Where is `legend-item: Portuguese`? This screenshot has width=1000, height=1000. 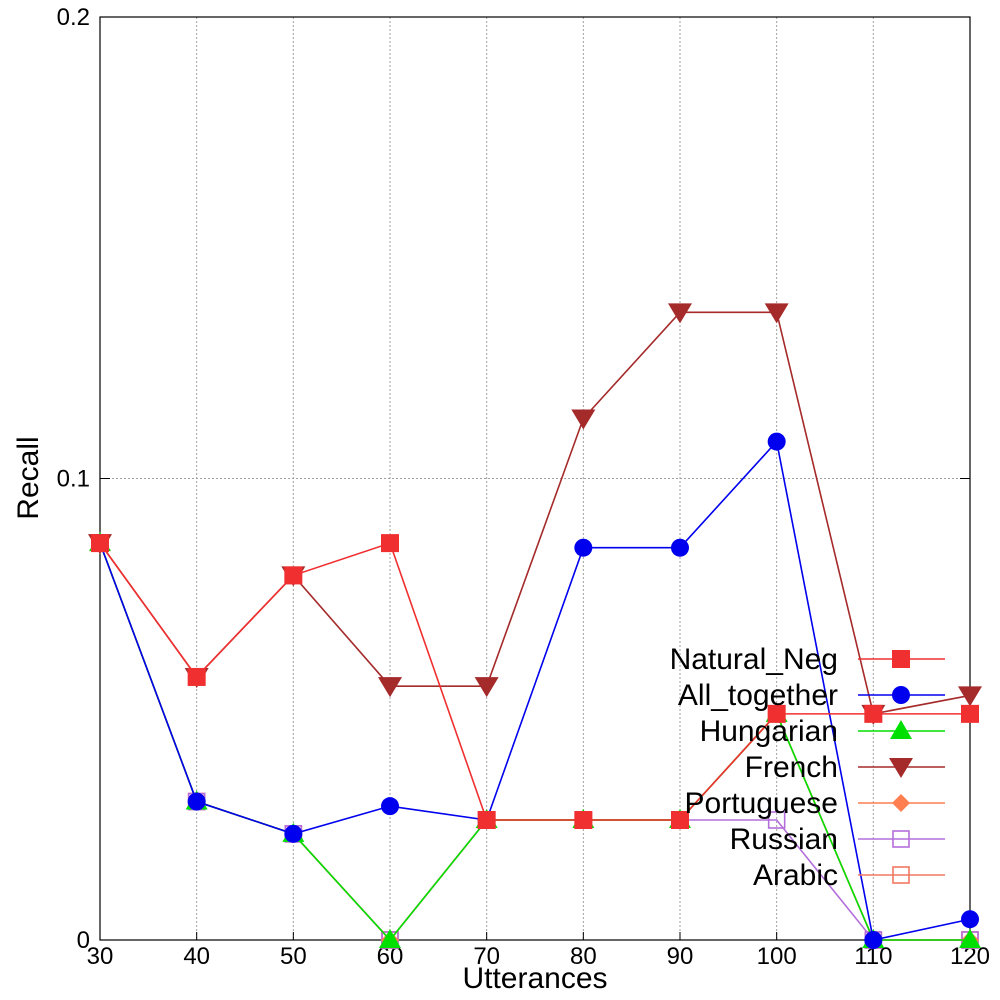 legend-item: Portuguese is located at coordinates (815, 803).